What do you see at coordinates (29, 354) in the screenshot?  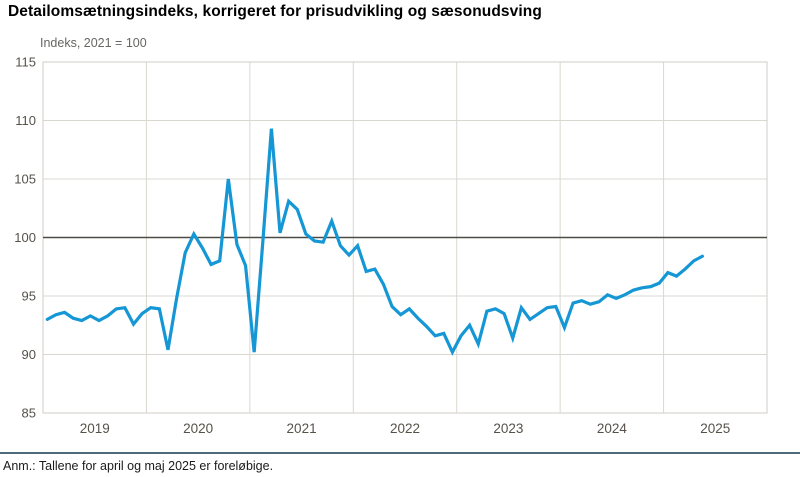 I see `y-tick-label: 90` at bounding box center [29, 354].